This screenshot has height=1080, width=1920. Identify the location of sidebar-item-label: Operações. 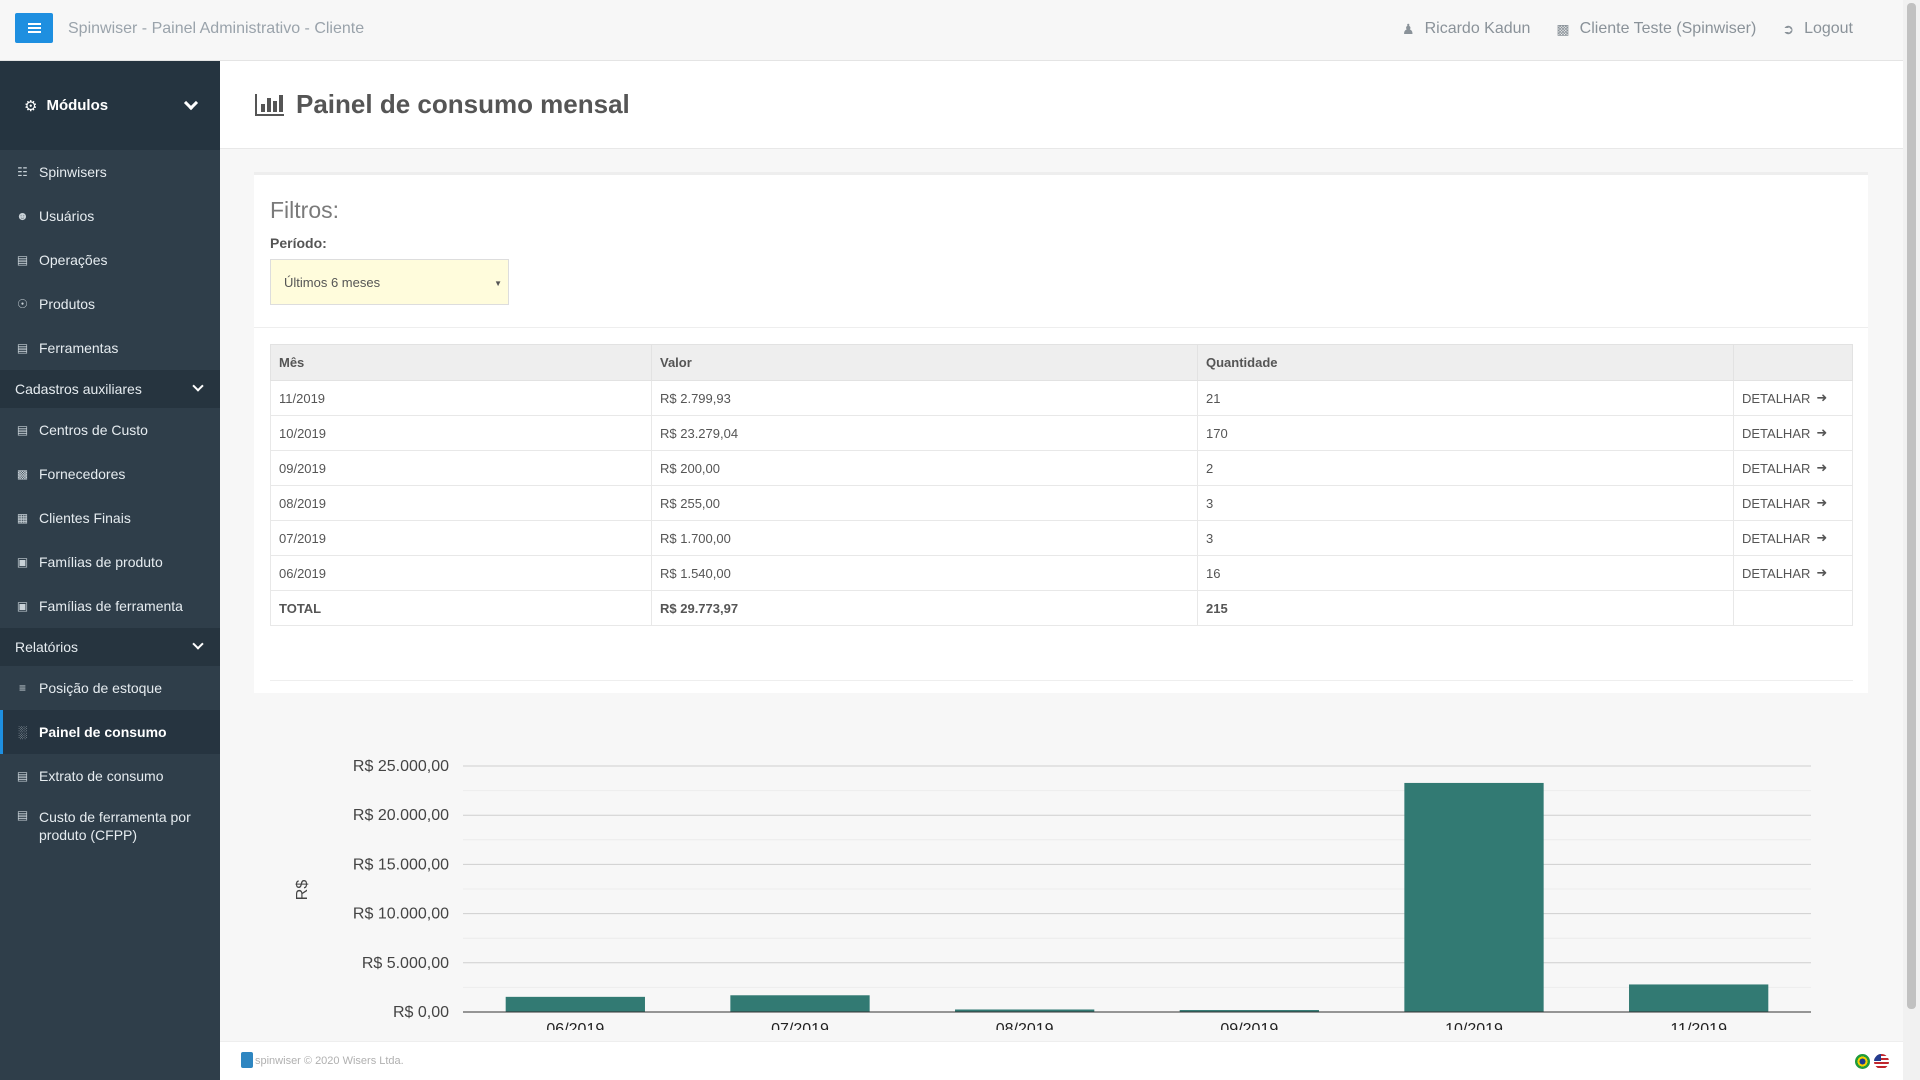
(73, 260).